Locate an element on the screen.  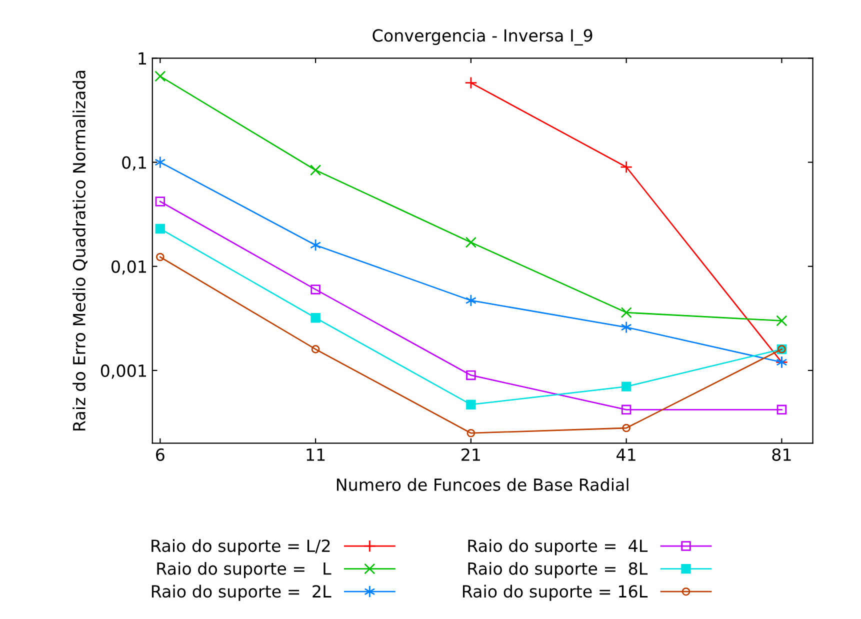
x-tick-label: 6 is located at coordinates (160, 454).